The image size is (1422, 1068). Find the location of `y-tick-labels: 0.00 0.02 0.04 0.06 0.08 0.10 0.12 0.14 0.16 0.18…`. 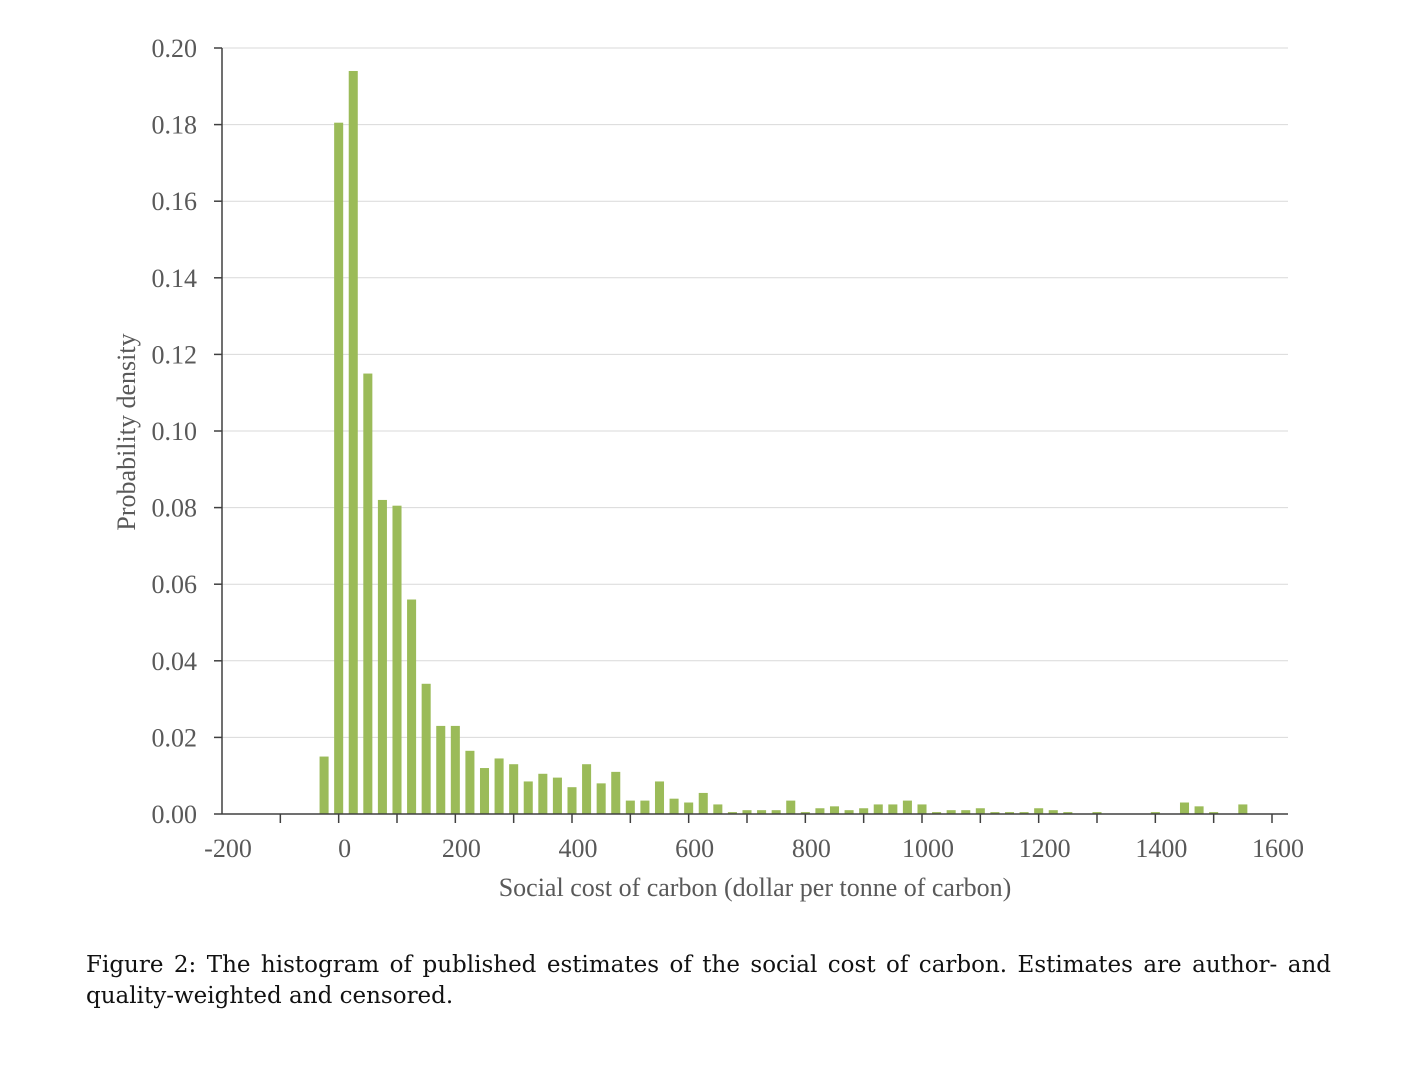

y-tick-labels: 0.00 0.02 0.04 0.06 0.08 0.10 0.12 0.14 0.16 0.18… is located at coordinates (175, 431).